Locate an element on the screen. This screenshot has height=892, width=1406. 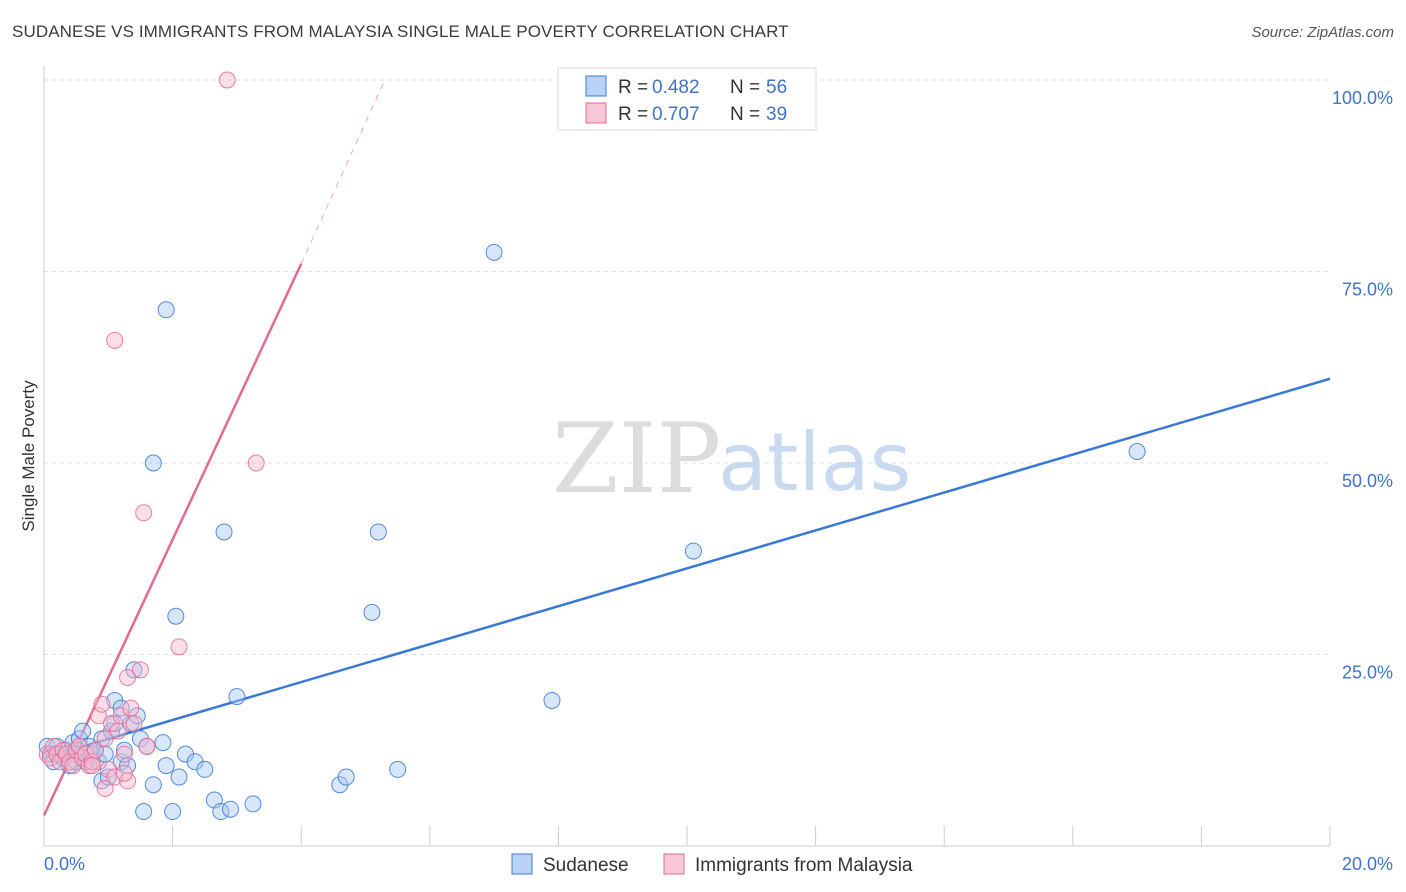
series-legend-swatch-sudanese is located at coordinates (522, 864).